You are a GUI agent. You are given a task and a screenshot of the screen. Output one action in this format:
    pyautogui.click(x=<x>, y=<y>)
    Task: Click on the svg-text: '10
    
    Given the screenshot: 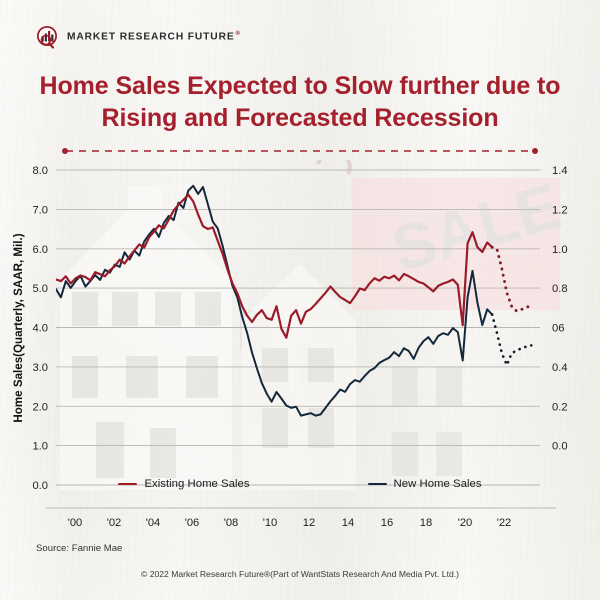 What is the action you would take?
    pyautogui.click(x=270, y=523)
    